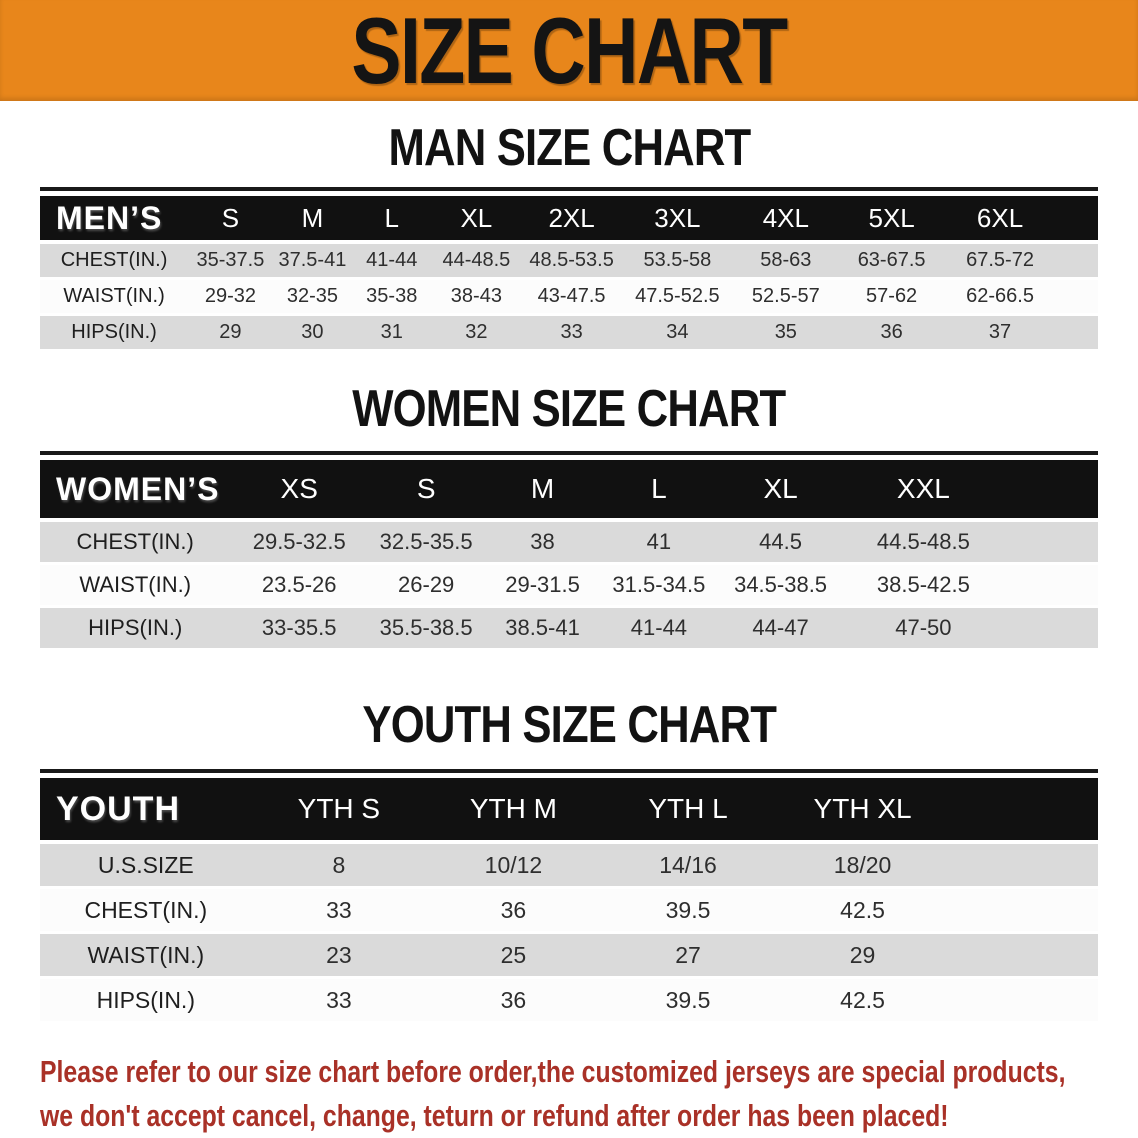 The width and height of the screenshot is (1138, 1138). Describe the element at coordinates (230, 298) in the screenshot. I see `size-value: 29-32` at that location.